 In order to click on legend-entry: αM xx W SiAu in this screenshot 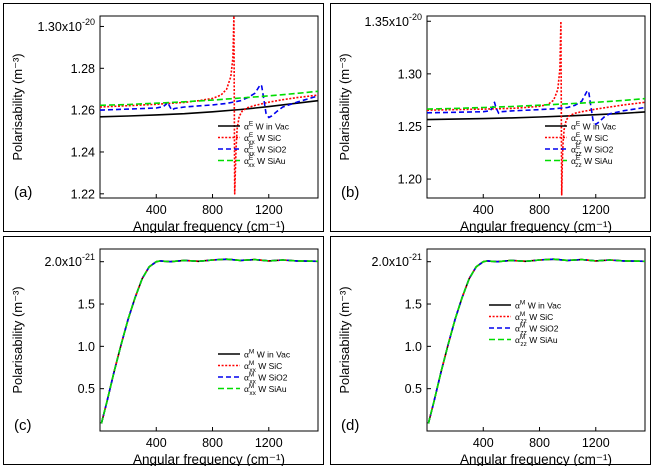, I will do `click(265, 390)`.